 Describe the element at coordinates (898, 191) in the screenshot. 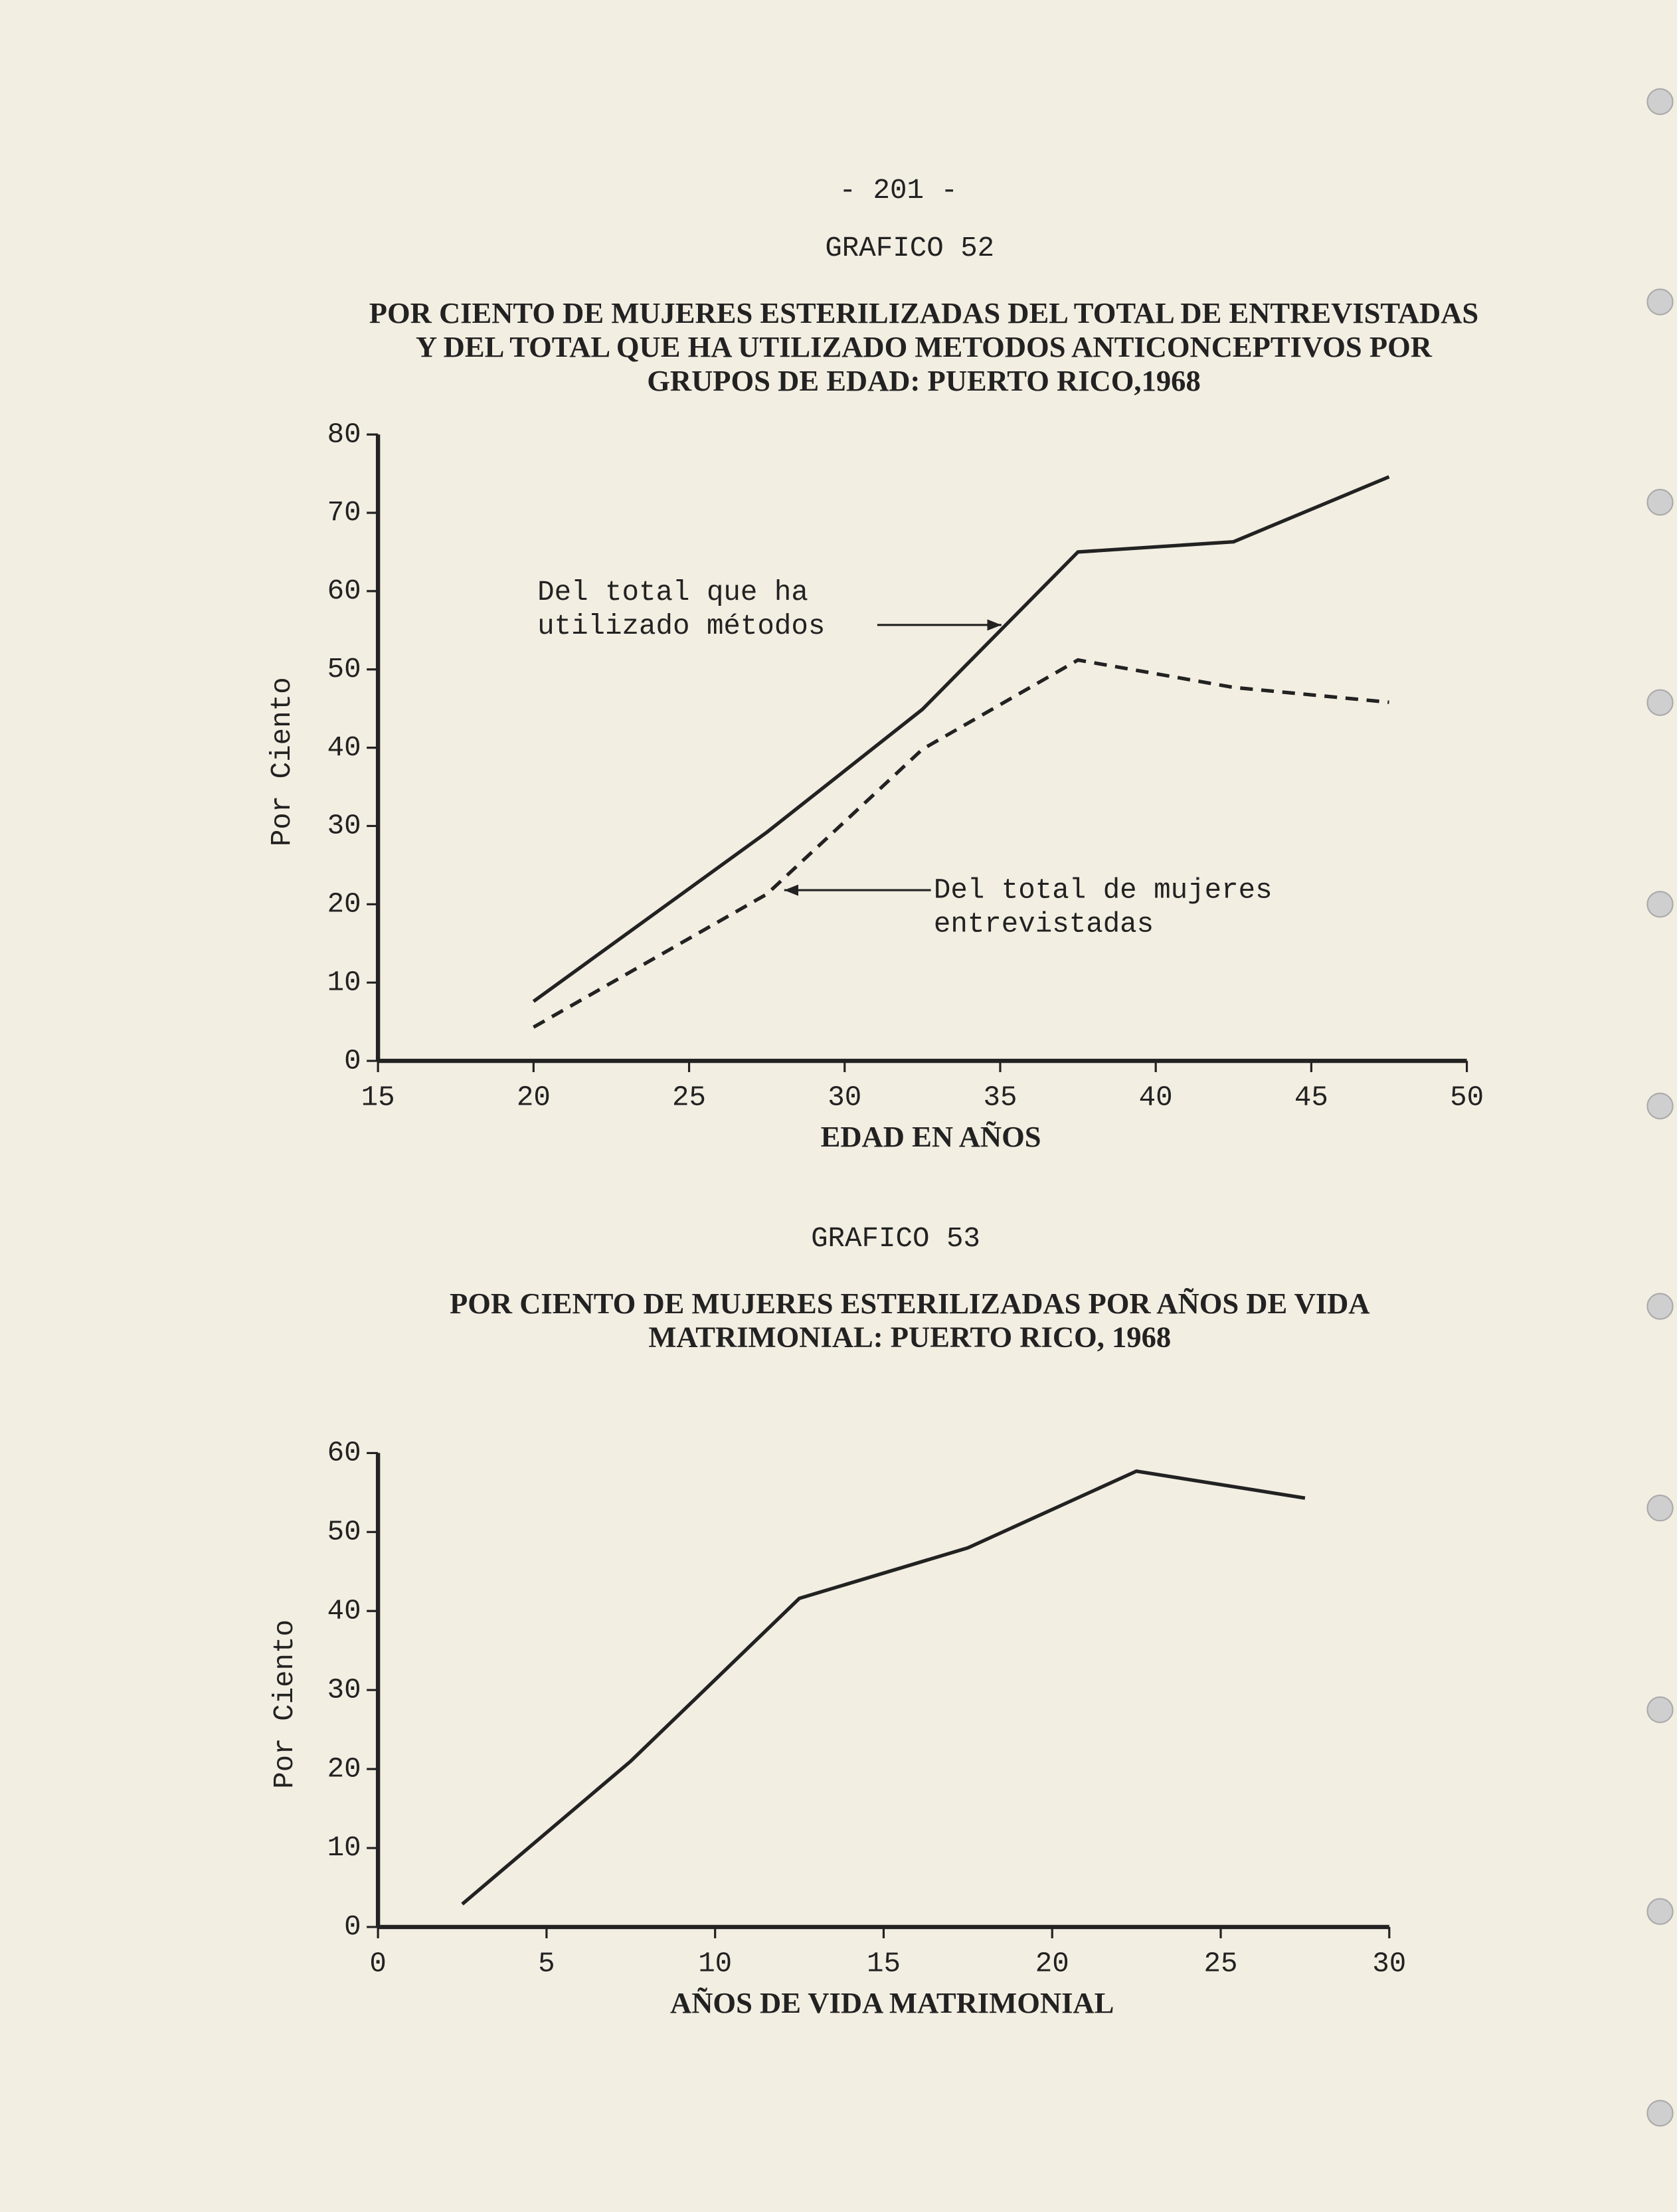

I see `page-number: - 201 -` at that location.